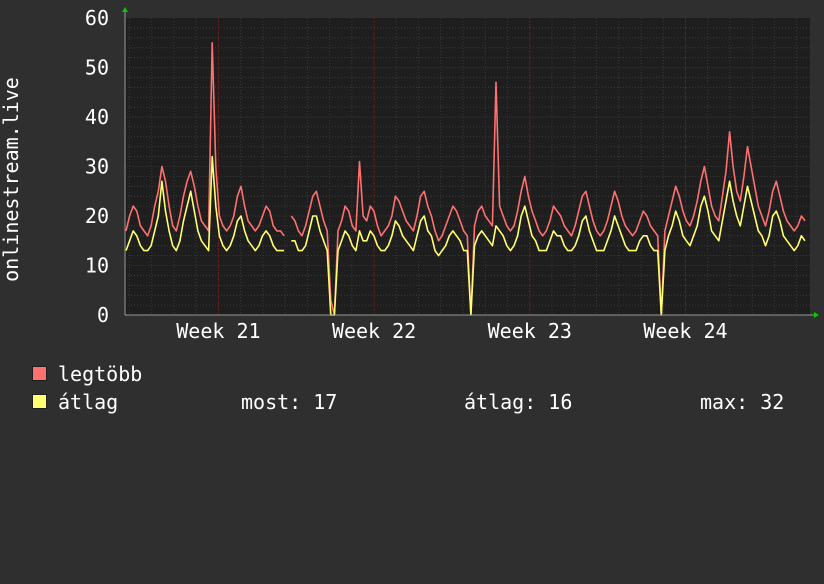  I want to click on stat-average: átlag: 16, so click(518, 402).